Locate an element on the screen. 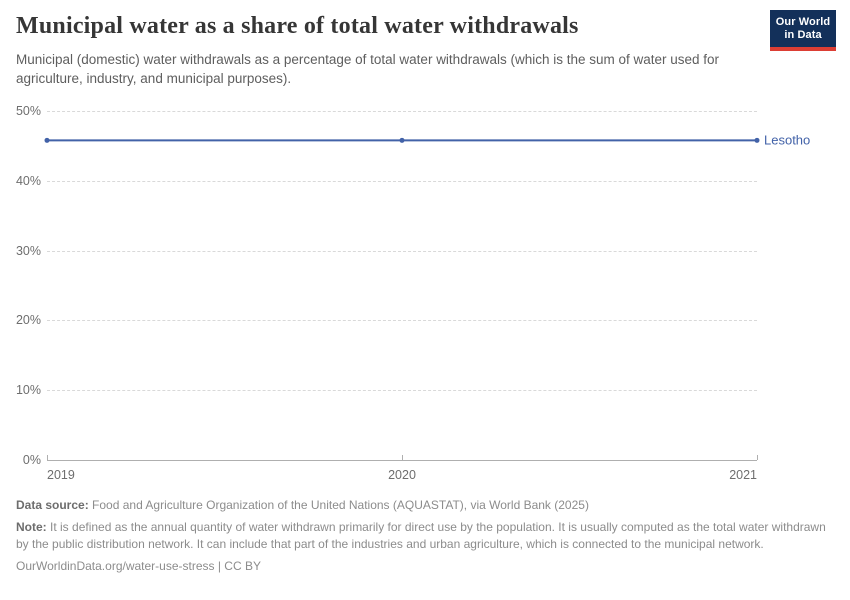 The height and width of the screenshot is (600, 850). logo-line-2: in Data is located at coordinates (803, 35).